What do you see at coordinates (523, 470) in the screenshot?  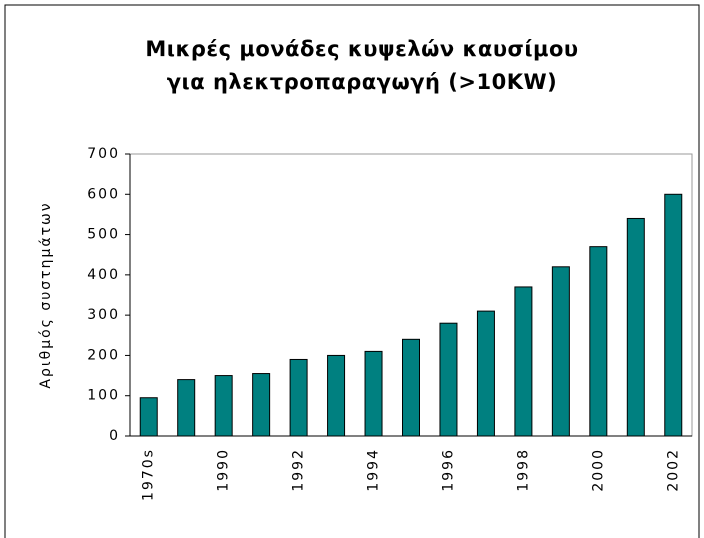 I see `x-tick-label: 1998` at bounding box center [523, 470].